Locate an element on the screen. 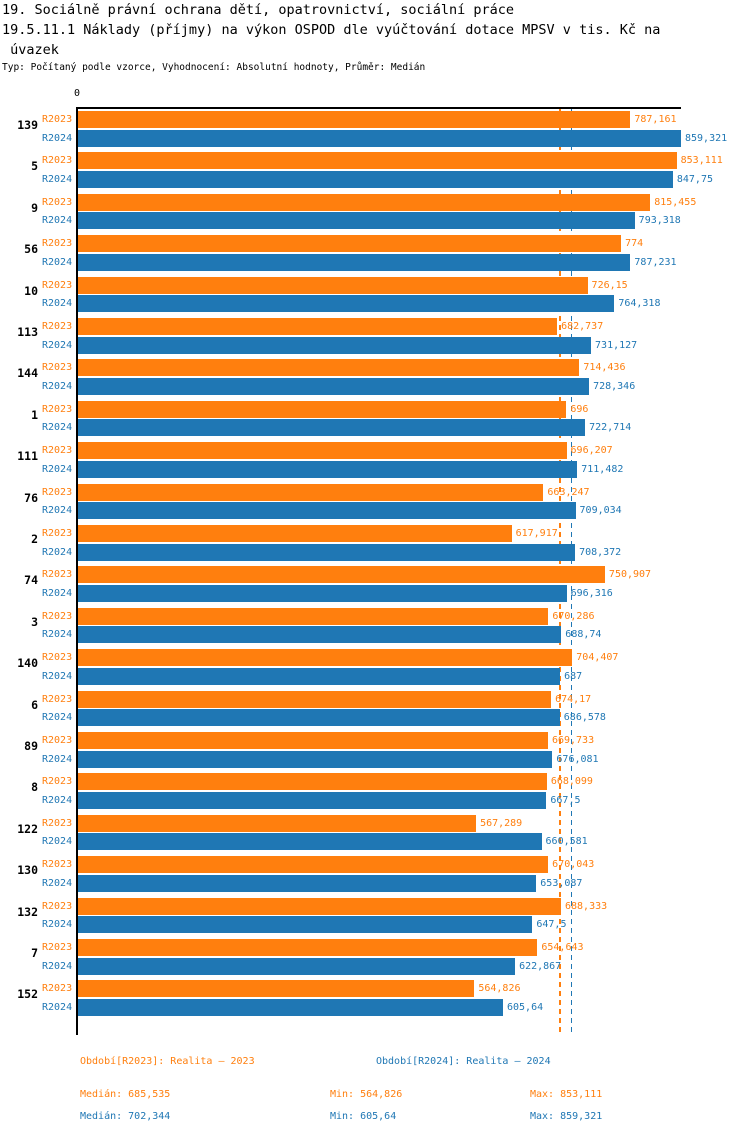 This screenshot has width=750, height=1128. bar-value-label: 815,455 is located at coordinates (675, 202).